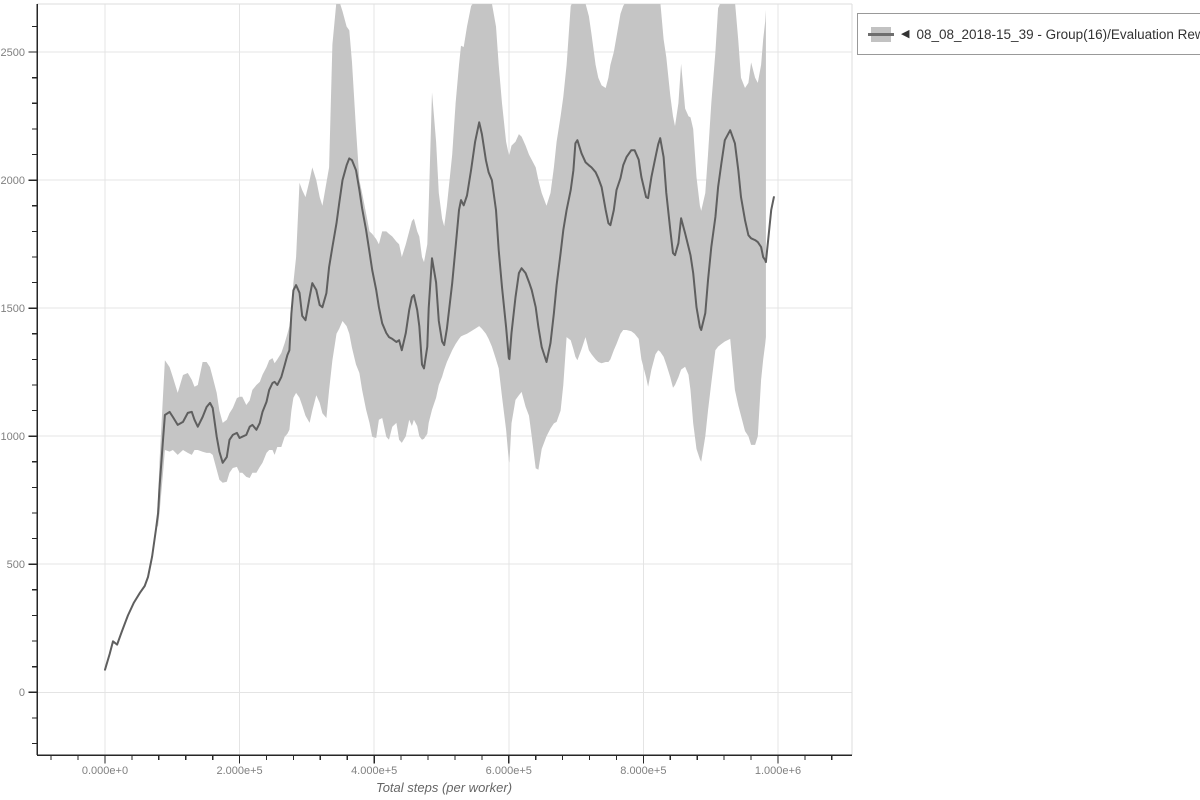 This screenshot has height=800, width=1200. I want to click on svg-text: 2.000e+5, so click(239, 771).